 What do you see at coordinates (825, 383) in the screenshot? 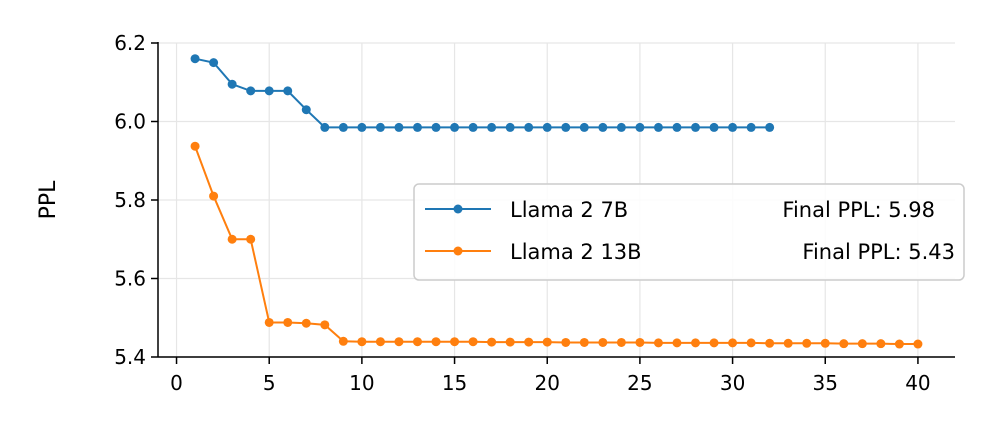
I see `x-tick-label: 35` at bounding box center [825, 383].